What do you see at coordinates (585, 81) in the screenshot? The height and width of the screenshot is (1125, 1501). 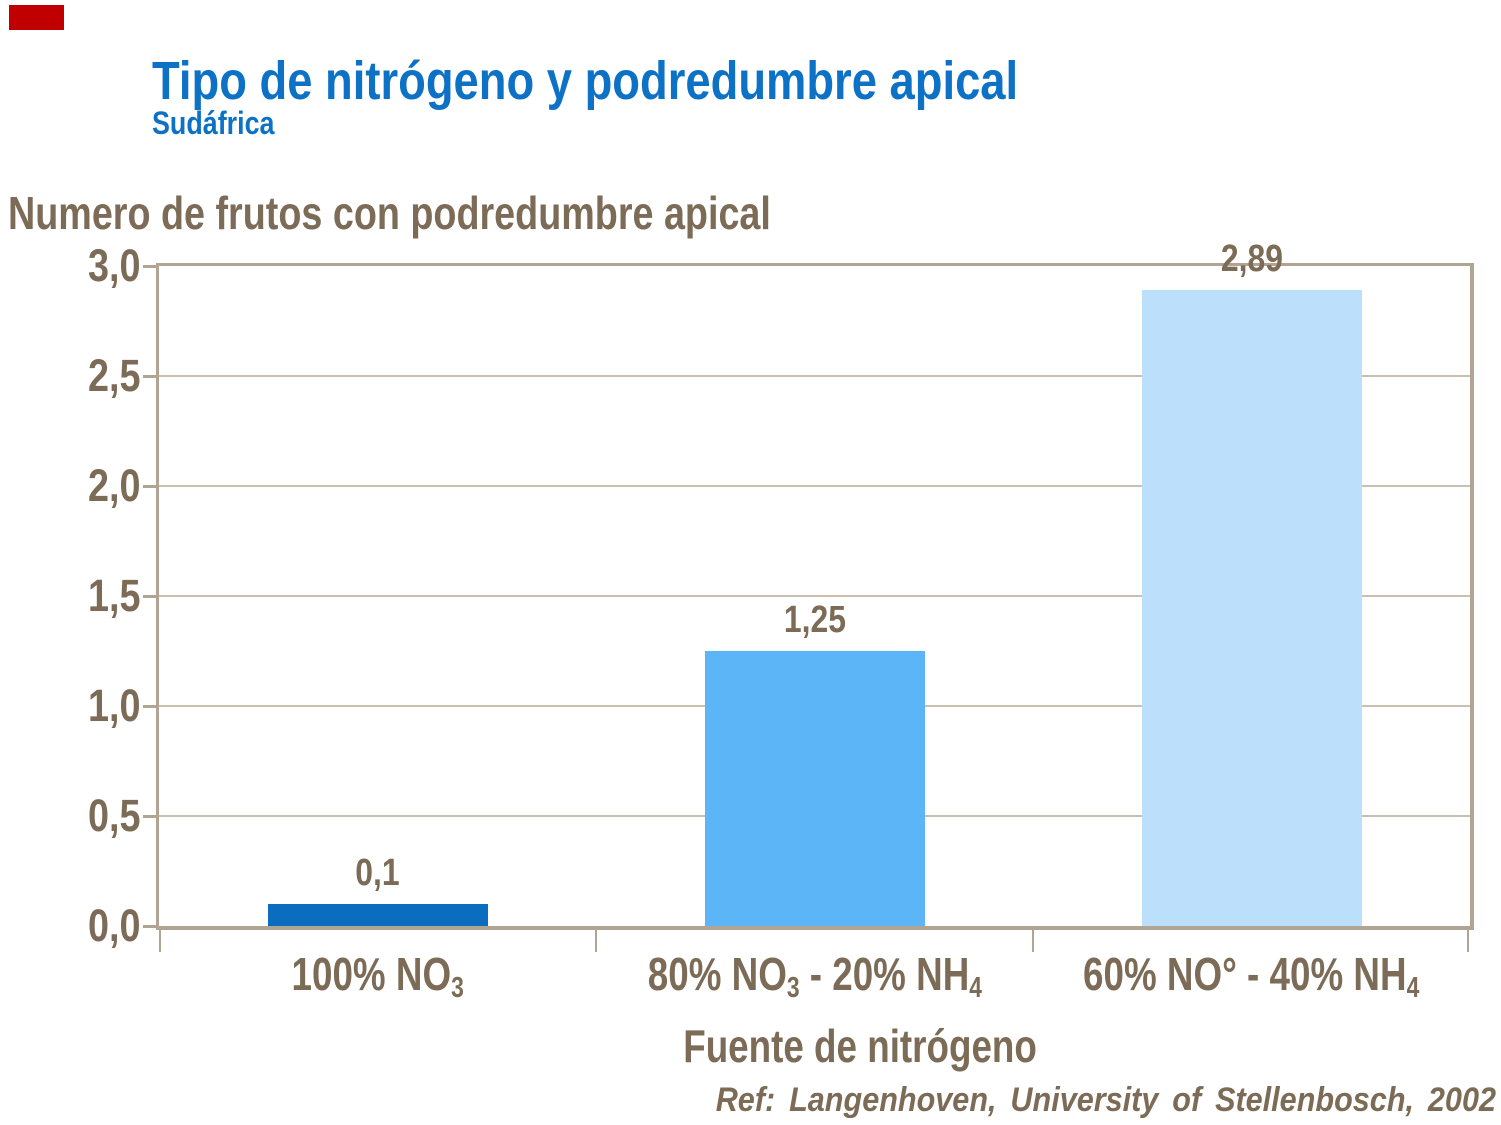 I see `slide-title: Tipo de nitrógeno y podredumbre apical` at bounding box center [585, 81].